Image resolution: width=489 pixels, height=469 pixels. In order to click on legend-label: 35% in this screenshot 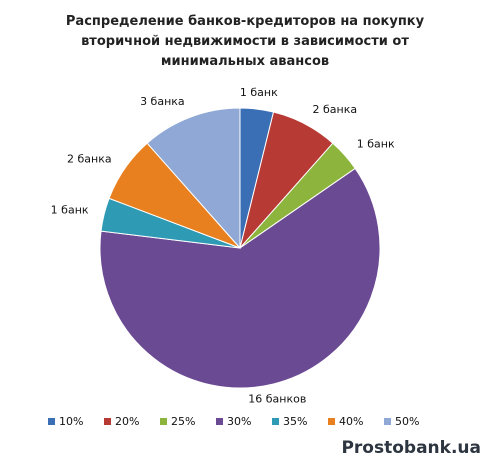, I will do `click(295, 421)`.